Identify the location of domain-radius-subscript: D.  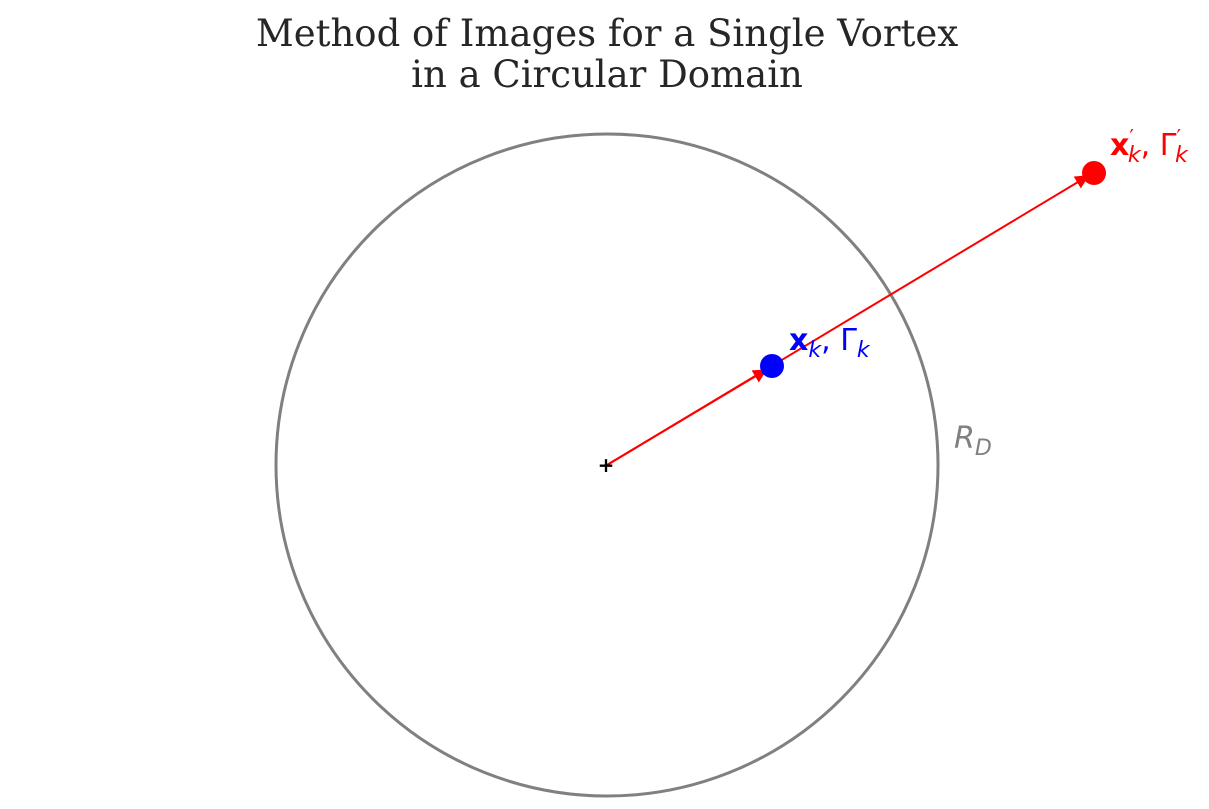
(983, 448).